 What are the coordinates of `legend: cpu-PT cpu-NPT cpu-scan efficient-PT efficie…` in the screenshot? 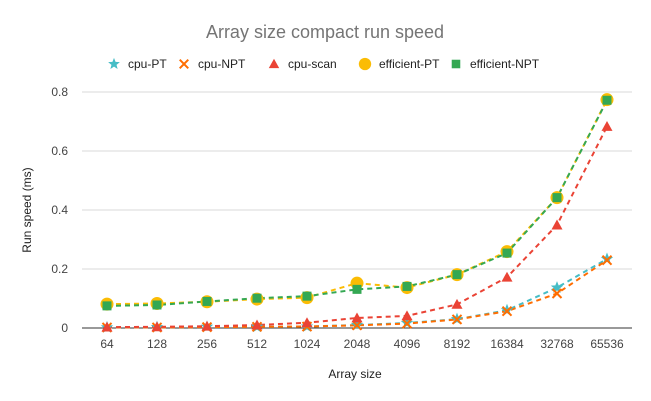 It's located at (324, 64).